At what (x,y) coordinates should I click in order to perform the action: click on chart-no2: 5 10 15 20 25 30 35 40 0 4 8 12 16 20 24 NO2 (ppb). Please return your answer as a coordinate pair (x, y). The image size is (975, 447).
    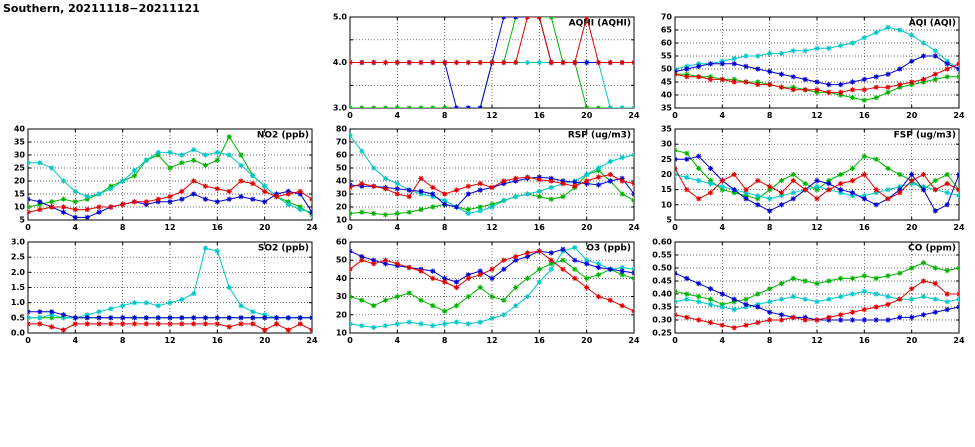
    Looking at the image, I should click on (160, 179).